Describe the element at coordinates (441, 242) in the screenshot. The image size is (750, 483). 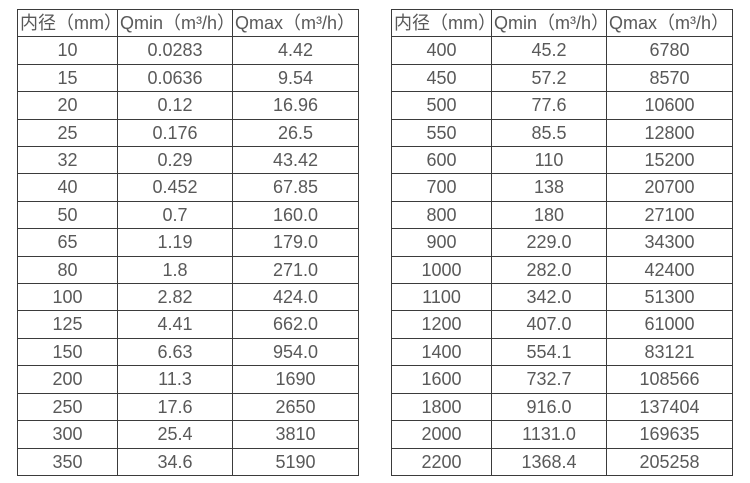
I see `table-cell: 900` at that location.